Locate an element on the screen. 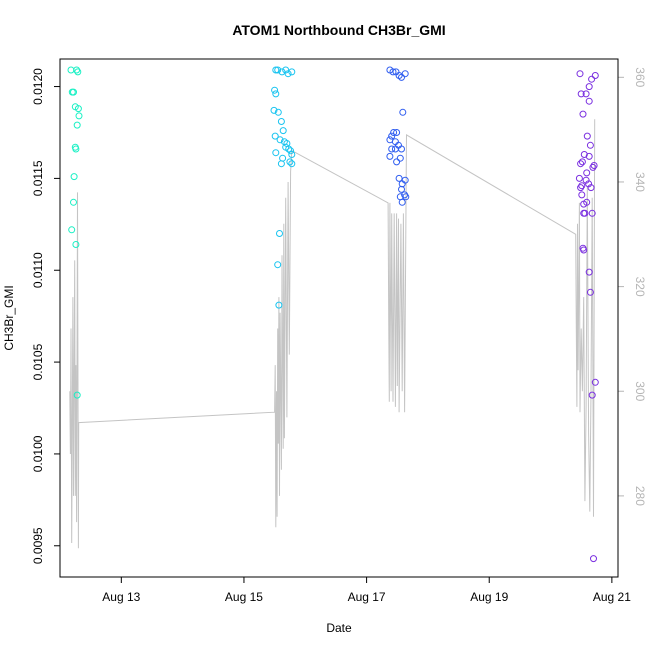  y-tick-label: 0.0105 is located at coordinates (38, 361).